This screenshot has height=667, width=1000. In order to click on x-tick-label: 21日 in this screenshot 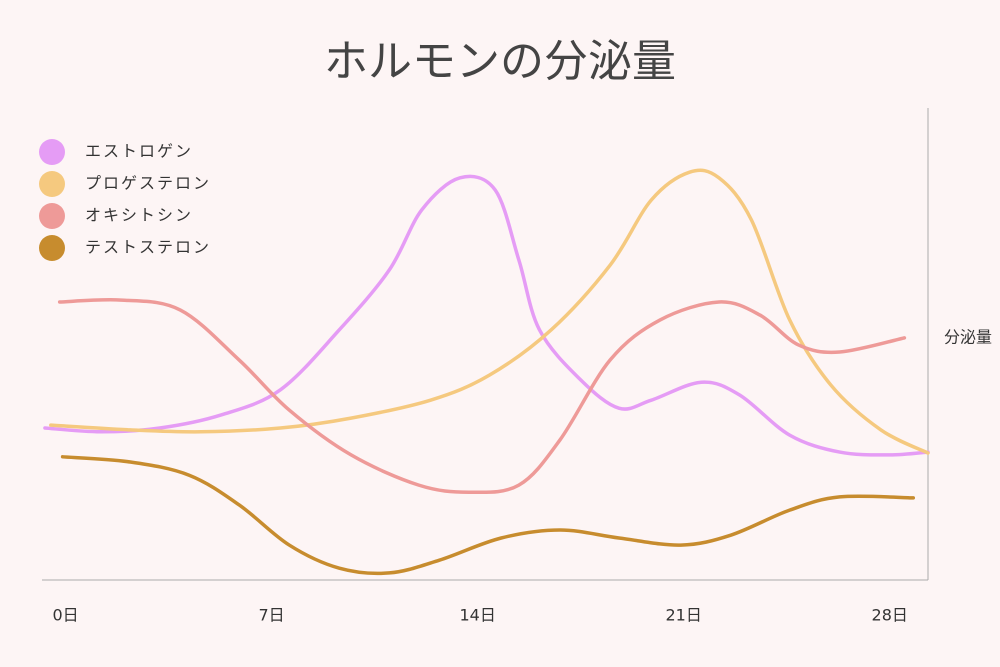, I will do `click(684, 615)`.